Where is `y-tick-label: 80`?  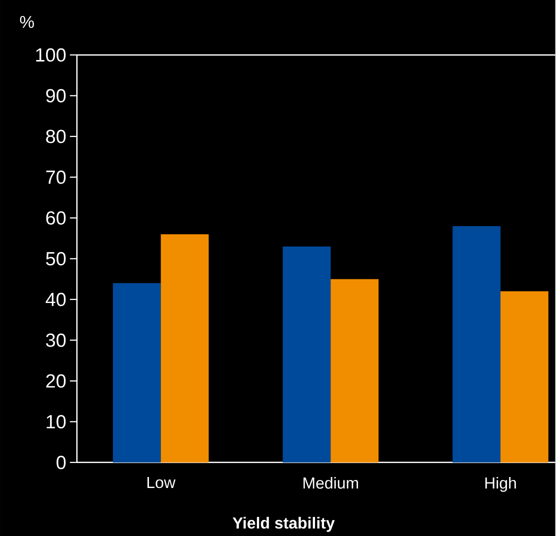
y-tick-label: 80 is located at coordinates (56, 136).